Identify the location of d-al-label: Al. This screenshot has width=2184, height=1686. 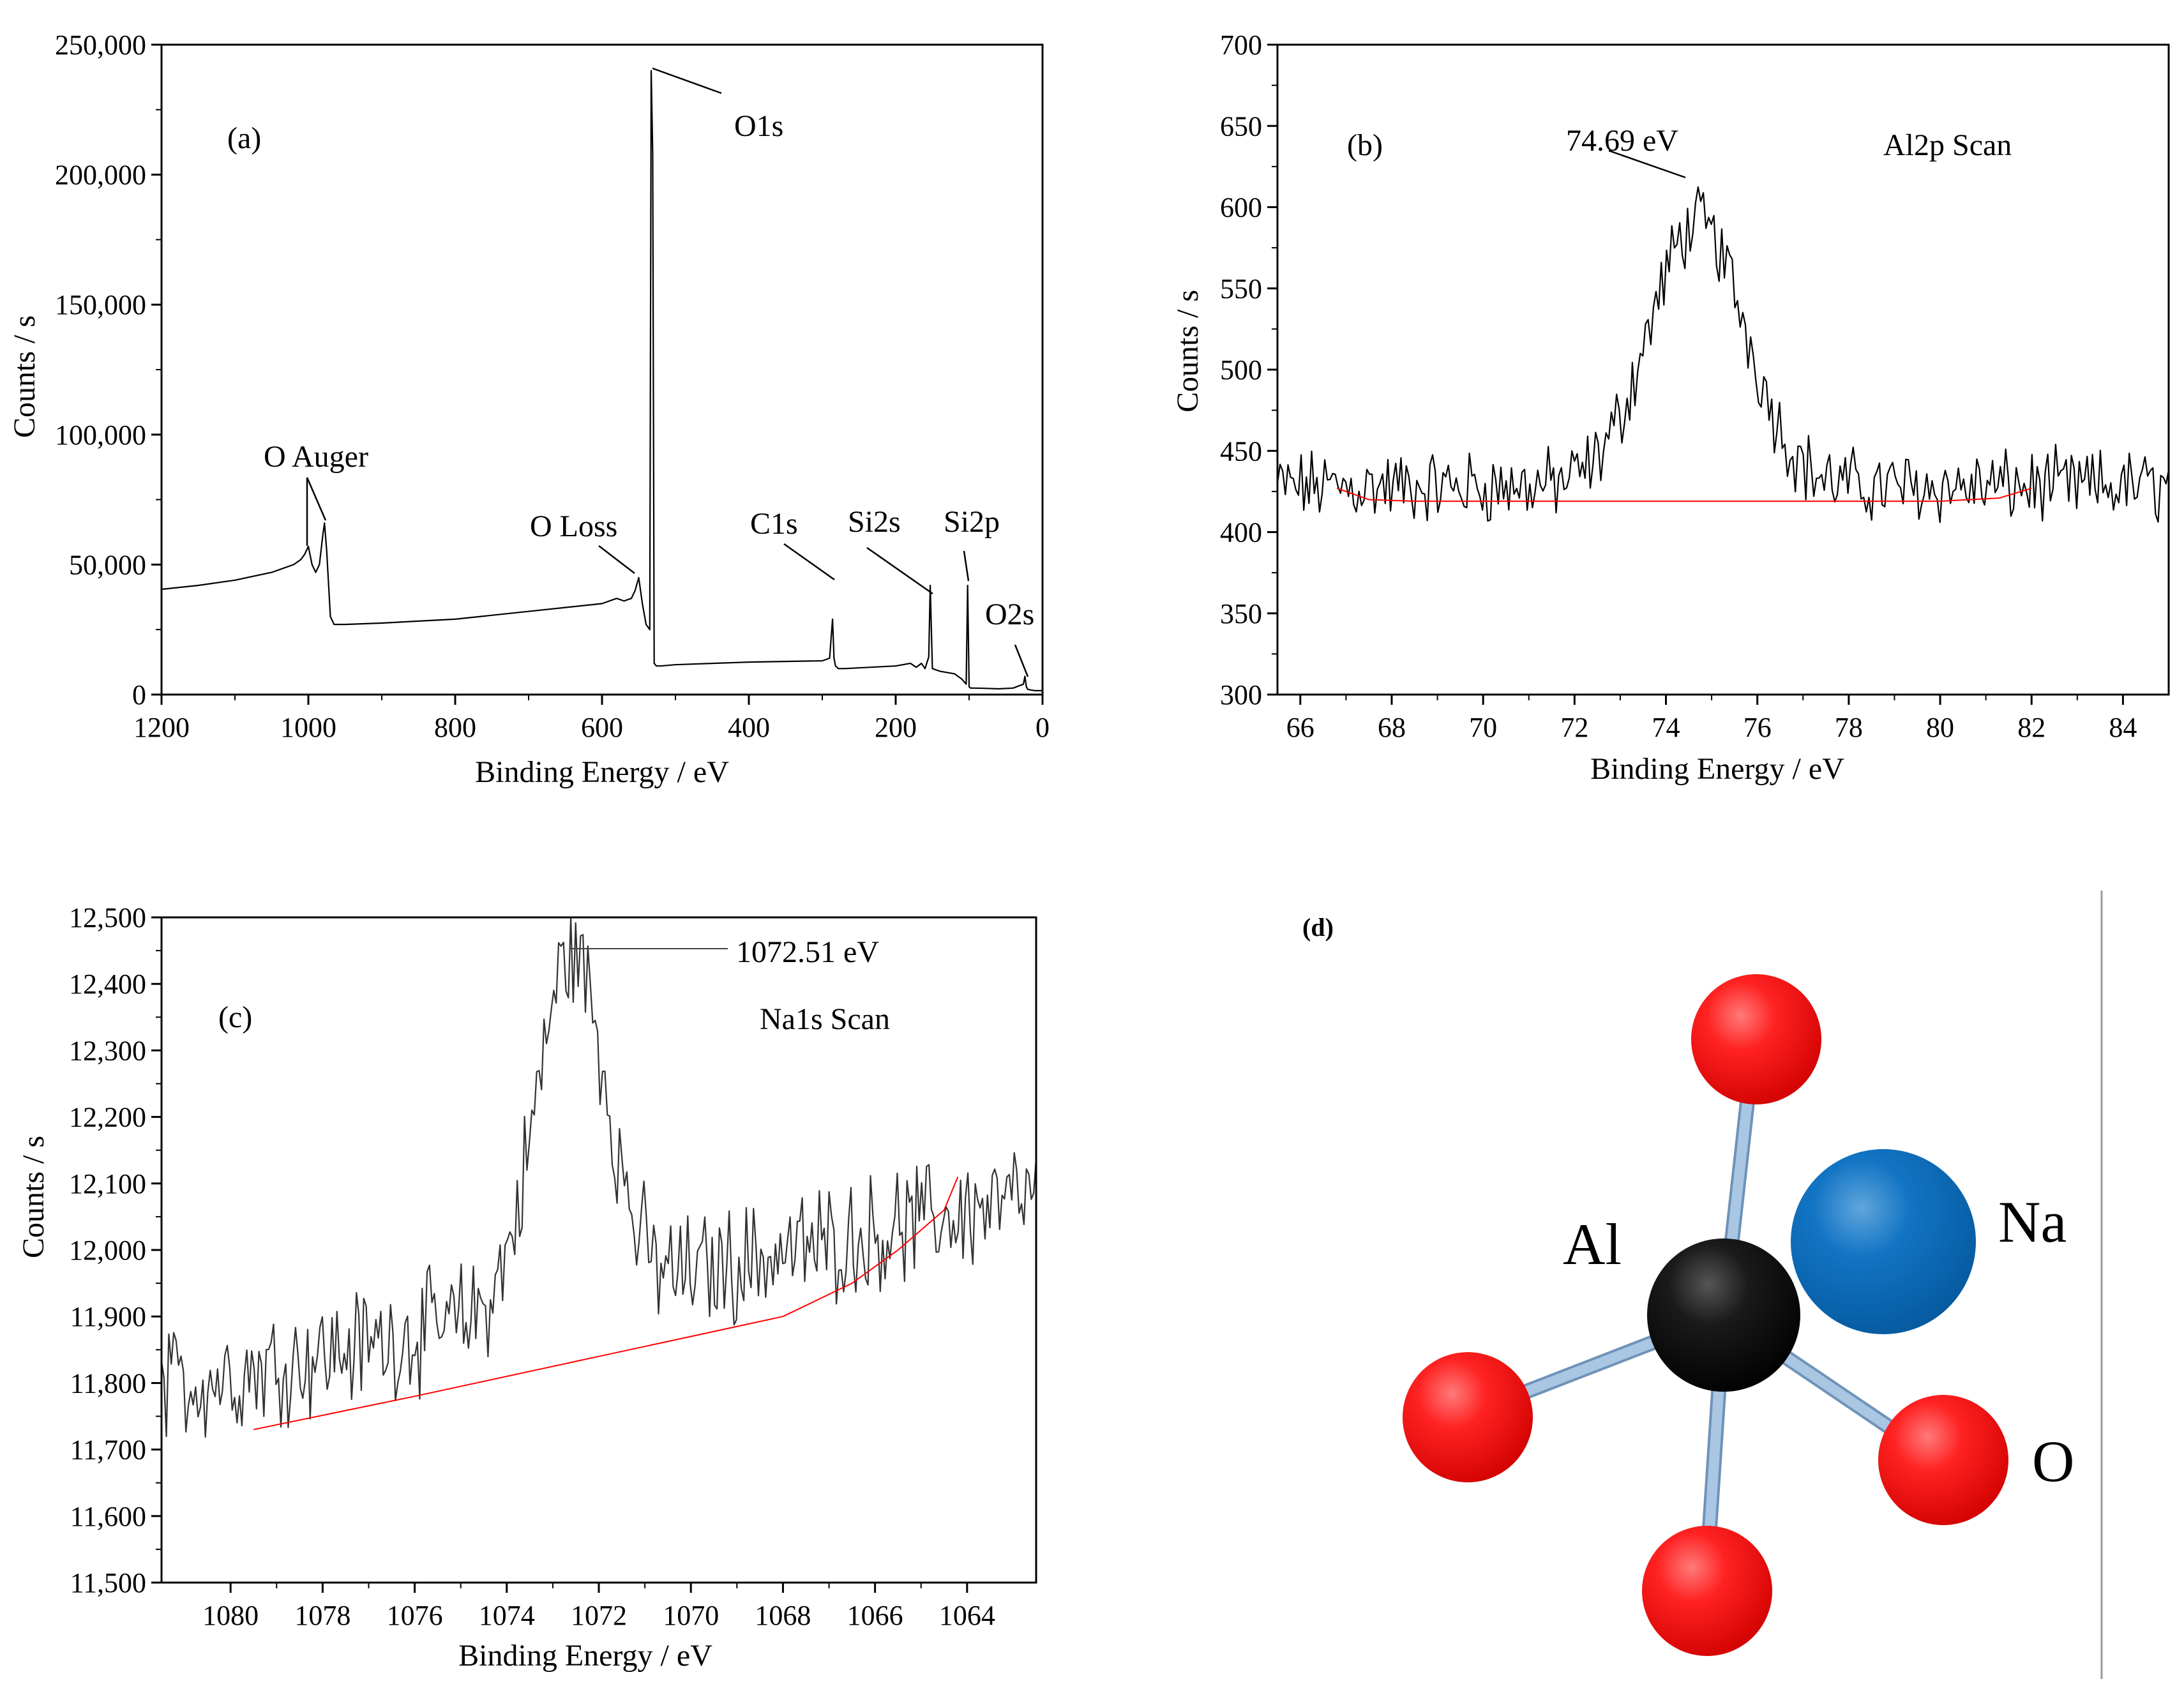
(1592, 1244).